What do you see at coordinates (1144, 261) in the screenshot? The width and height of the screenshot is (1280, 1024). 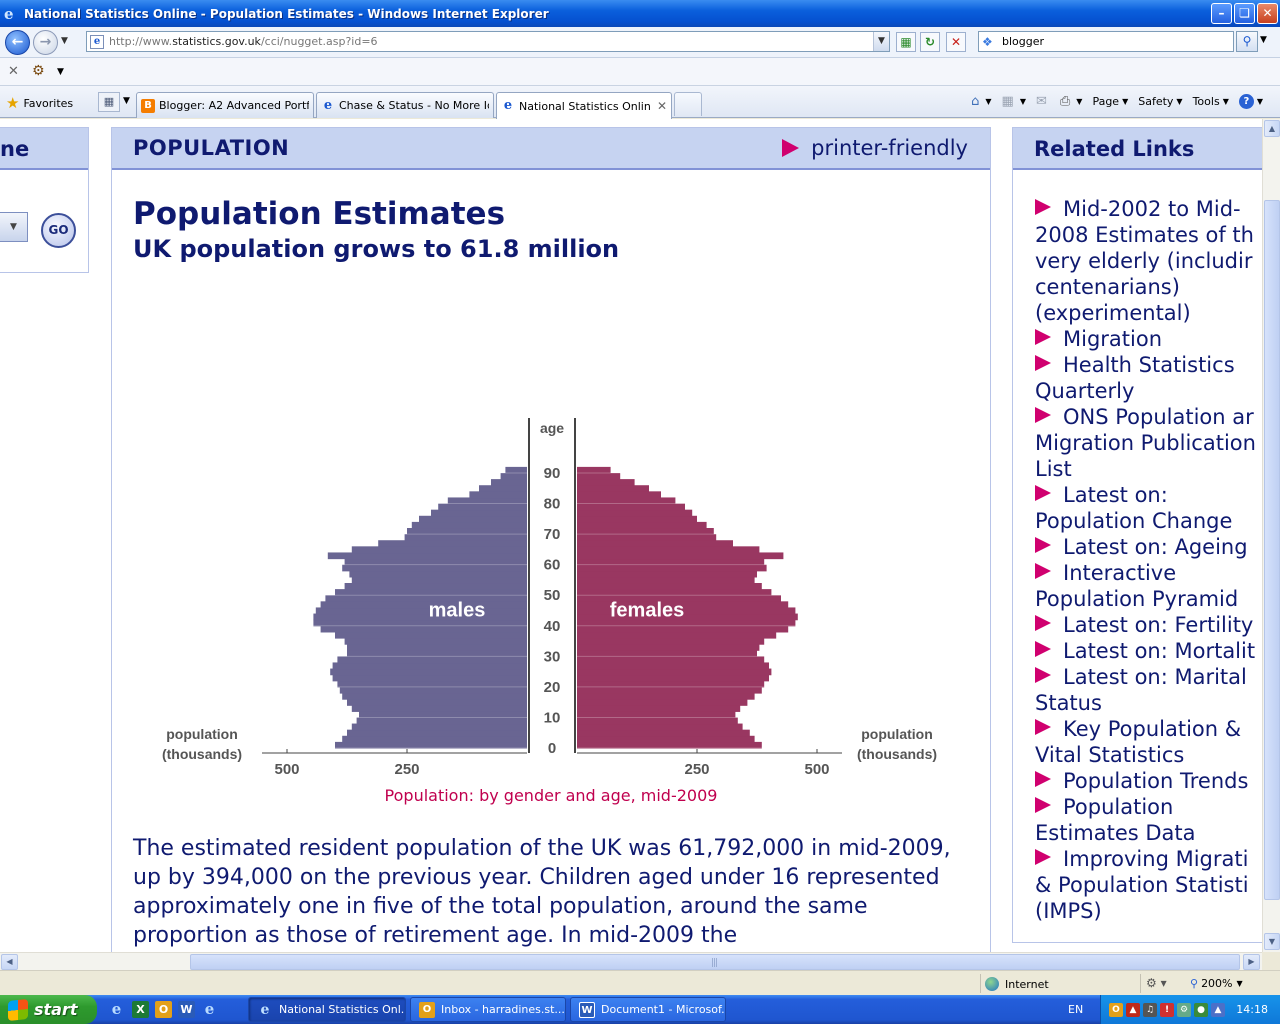 I see `related-link: very elderly (includir` at bounding box center [1144, 261].